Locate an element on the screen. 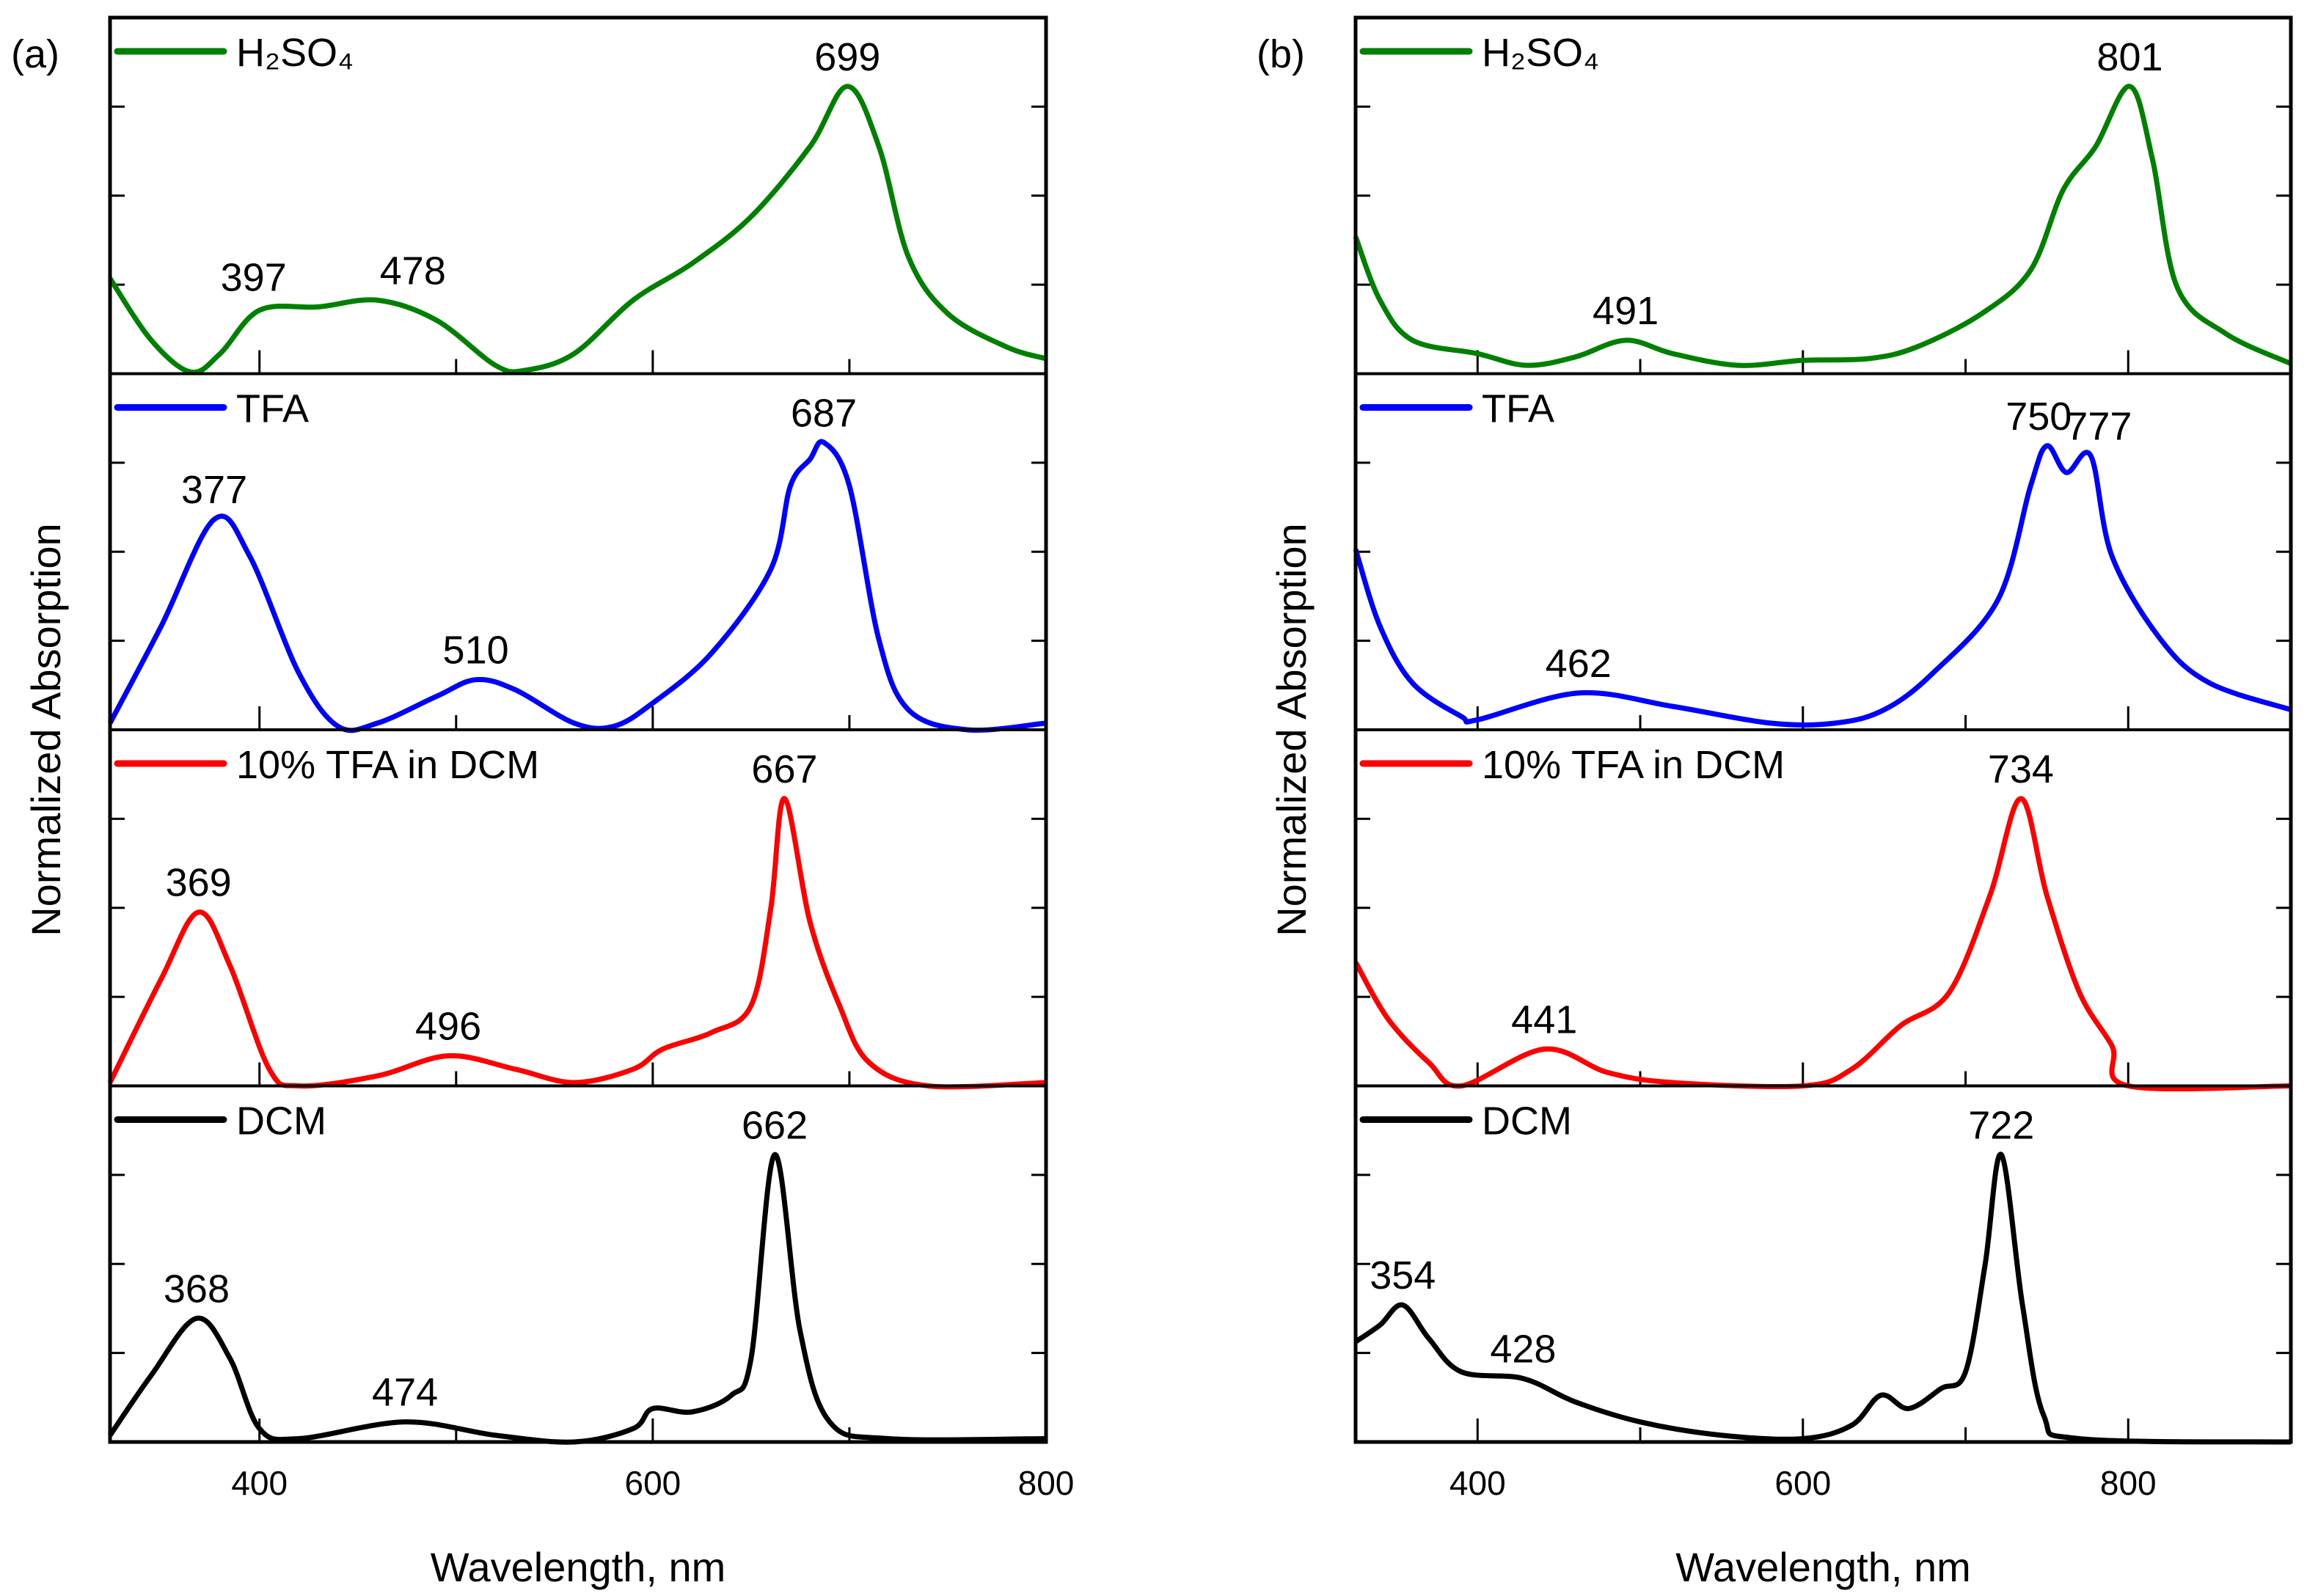  peak-label: 441 is located at coordinates (1544, 1019).